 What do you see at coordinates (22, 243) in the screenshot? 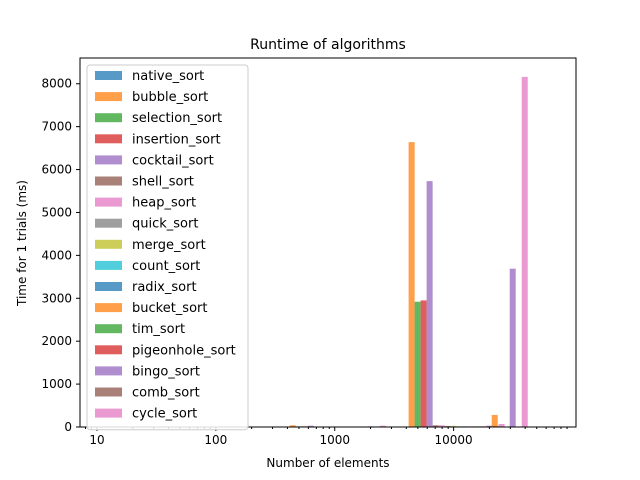
I see `y-axis-label: Time for 1 trials (ms)` at bounding box center [22, 243].